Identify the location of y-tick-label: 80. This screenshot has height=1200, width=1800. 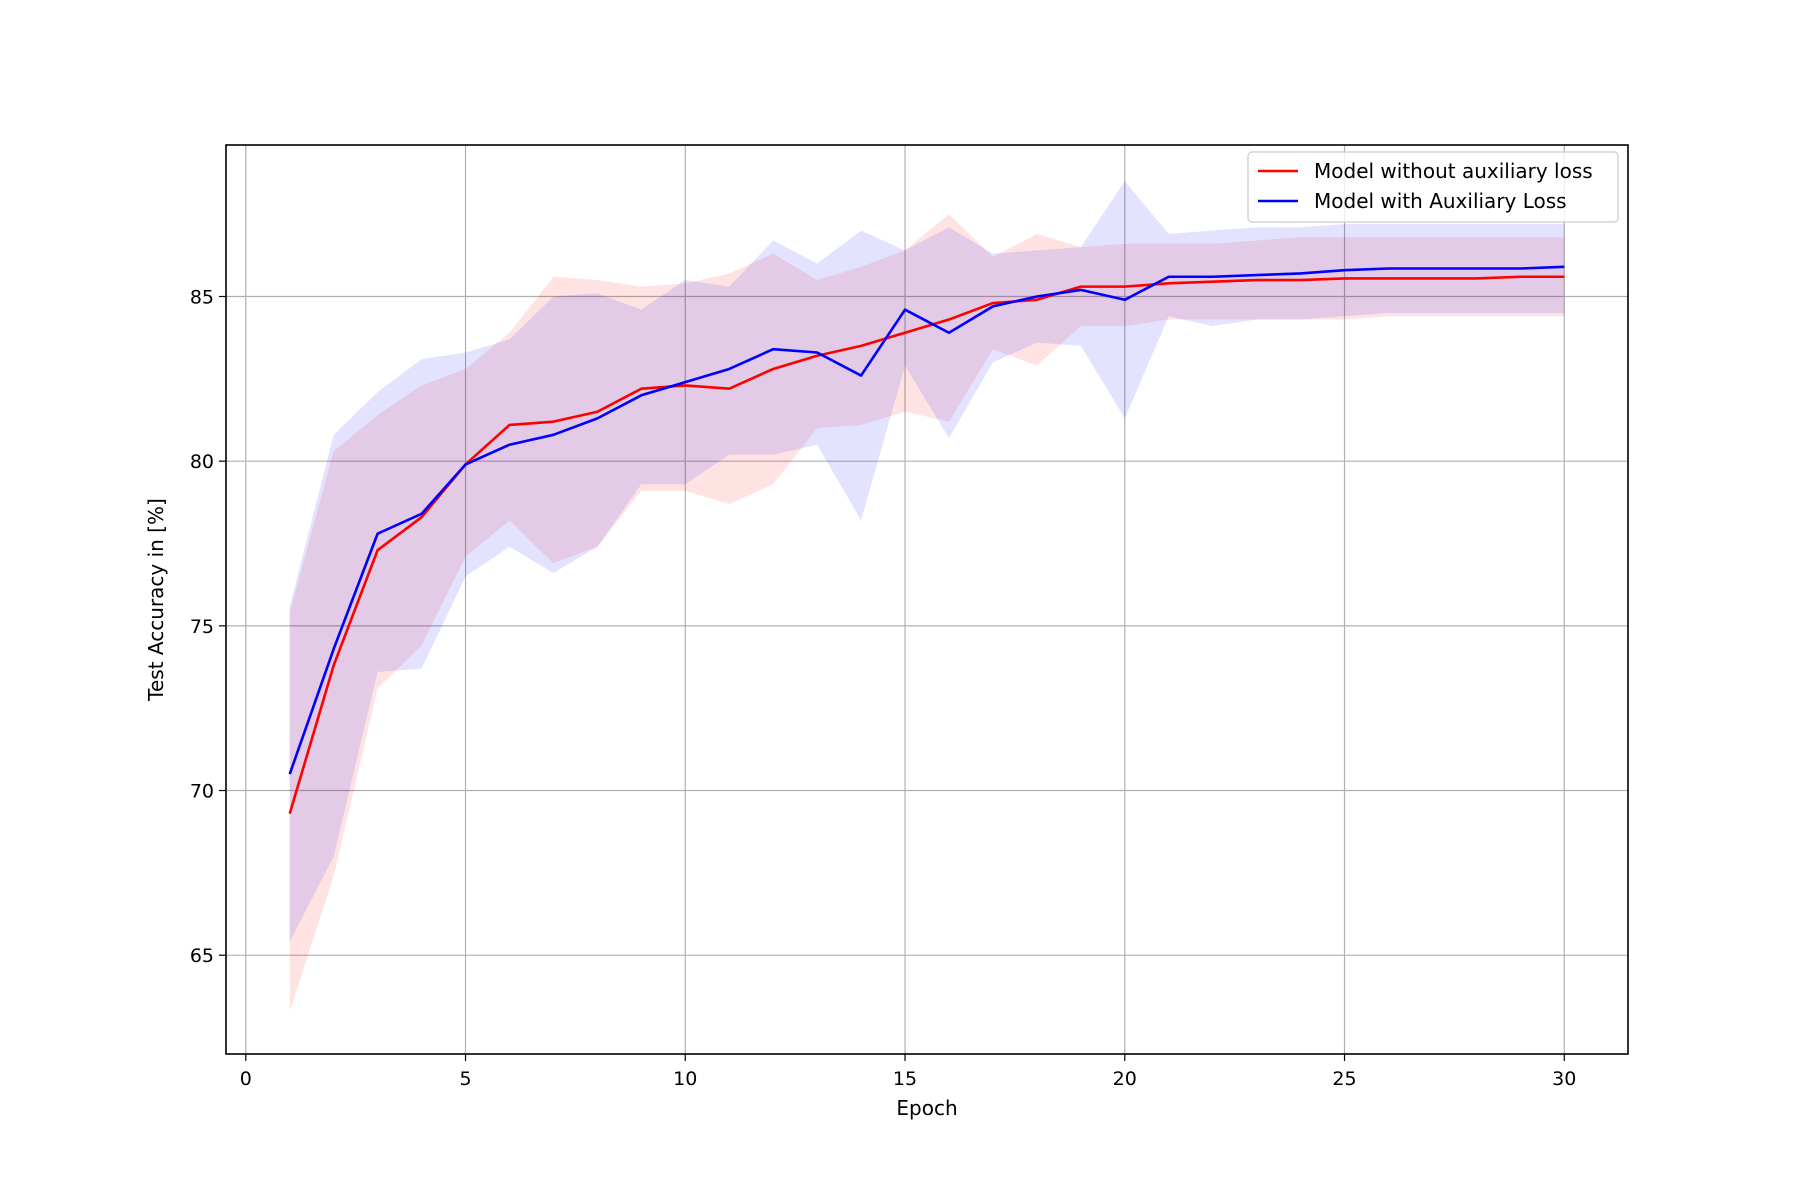
(202, 462).